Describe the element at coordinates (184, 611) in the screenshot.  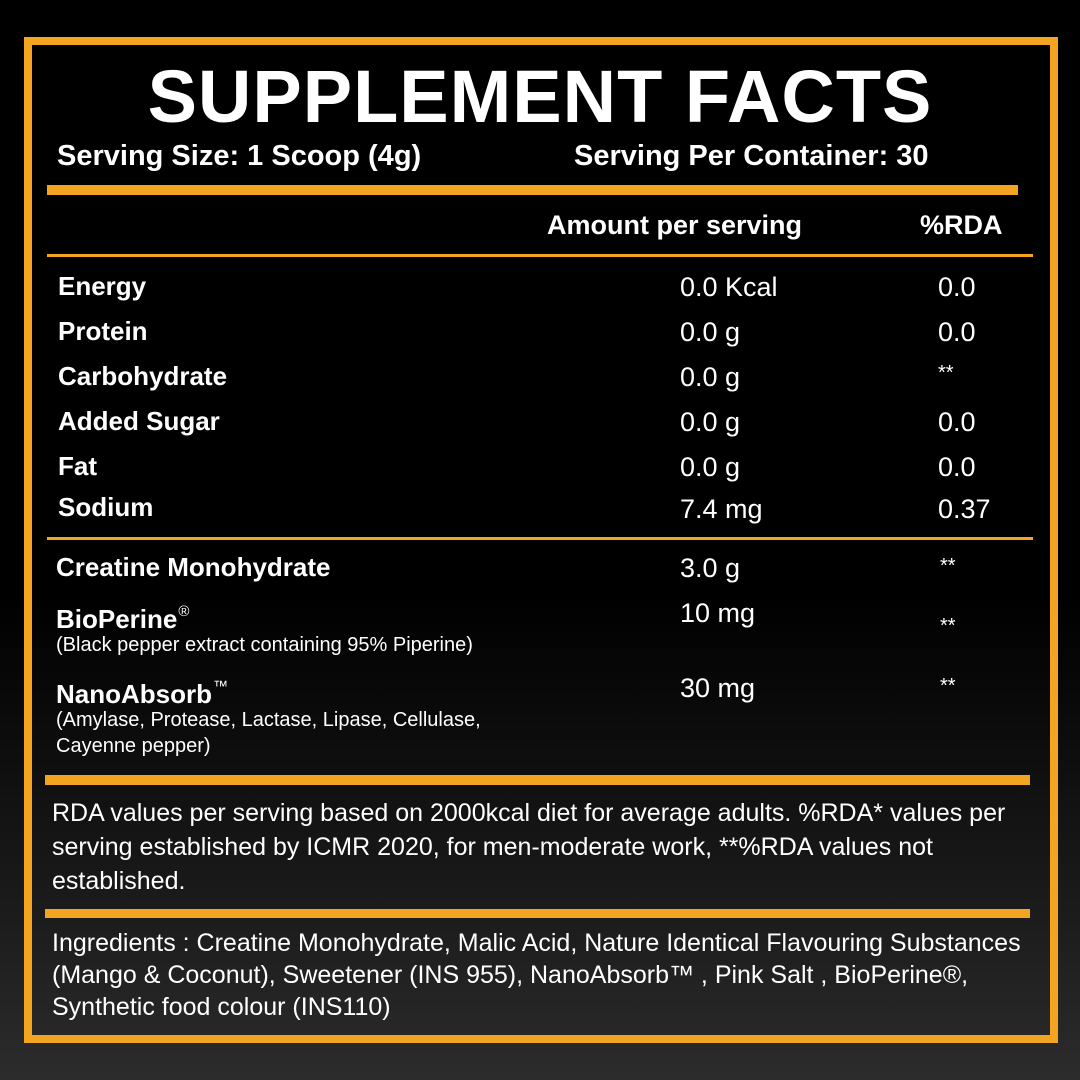
I see `registered-mark: ®` at that location.